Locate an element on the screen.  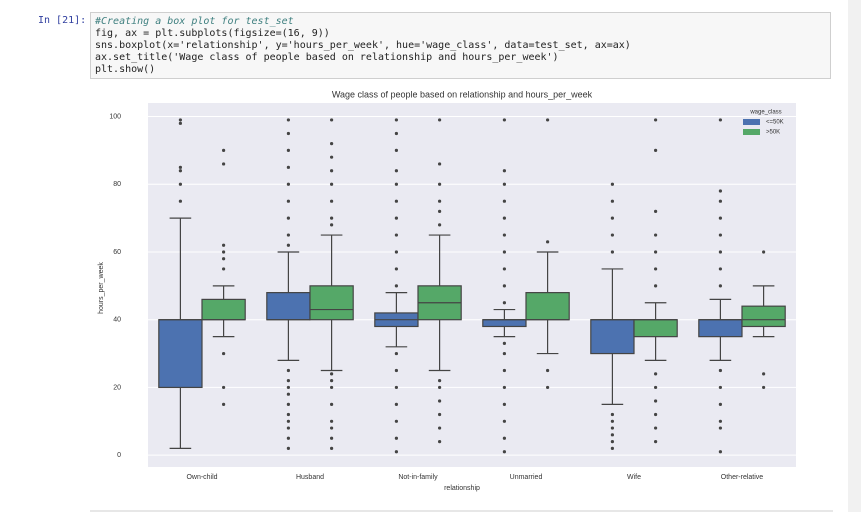
y-tick-label: 80 is located at coordinates (117, 184).